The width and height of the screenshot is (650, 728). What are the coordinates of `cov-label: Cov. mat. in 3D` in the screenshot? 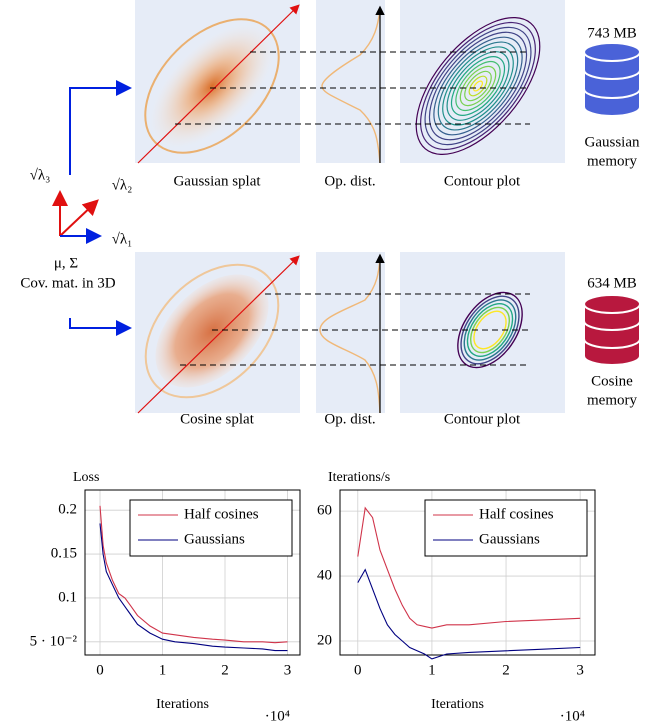 It's located at (67, 283).